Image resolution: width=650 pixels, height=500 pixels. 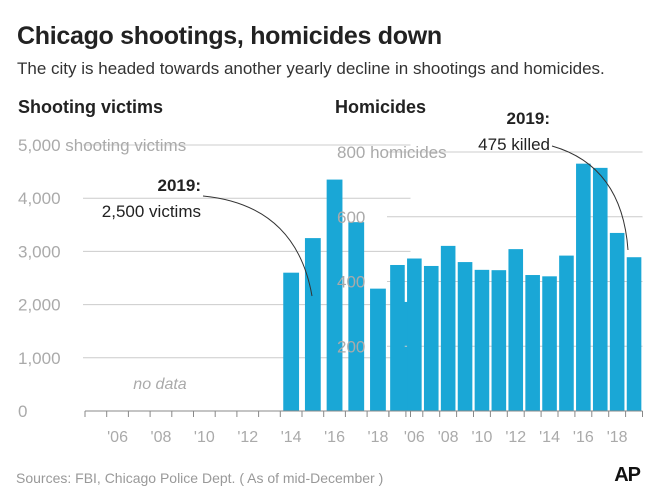 What do you see at coordinates (102, 145) in the screenshot?
I see `shooting-y-tick-label: 5,000 shooting victims` at bounding box center [102, 145].